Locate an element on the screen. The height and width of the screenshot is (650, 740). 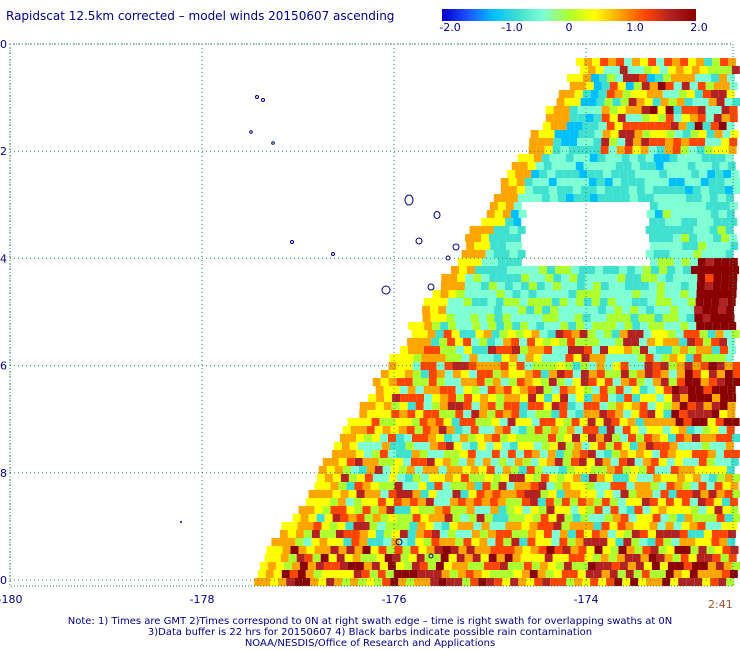
island-outline is located at coordinates (292, 242).